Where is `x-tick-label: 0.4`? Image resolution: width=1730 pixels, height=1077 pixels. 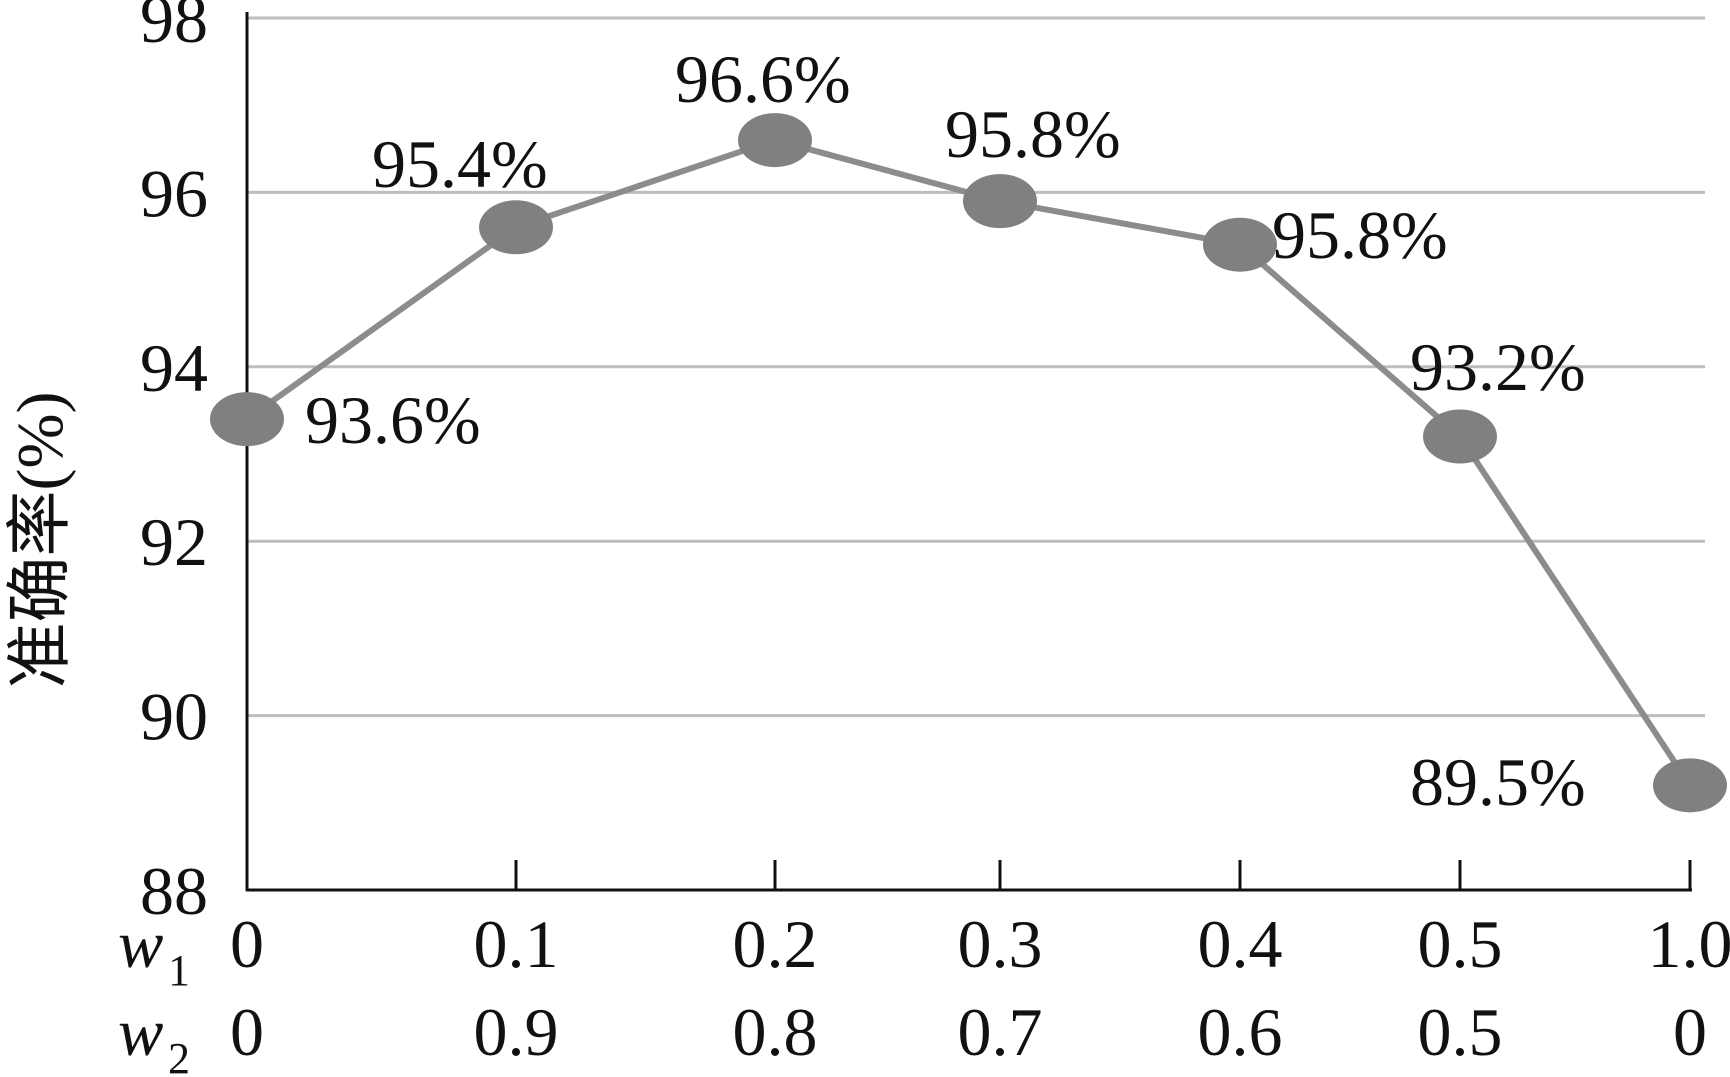 x-tick-label: 0.4 is located at coordinates (1240, 944).